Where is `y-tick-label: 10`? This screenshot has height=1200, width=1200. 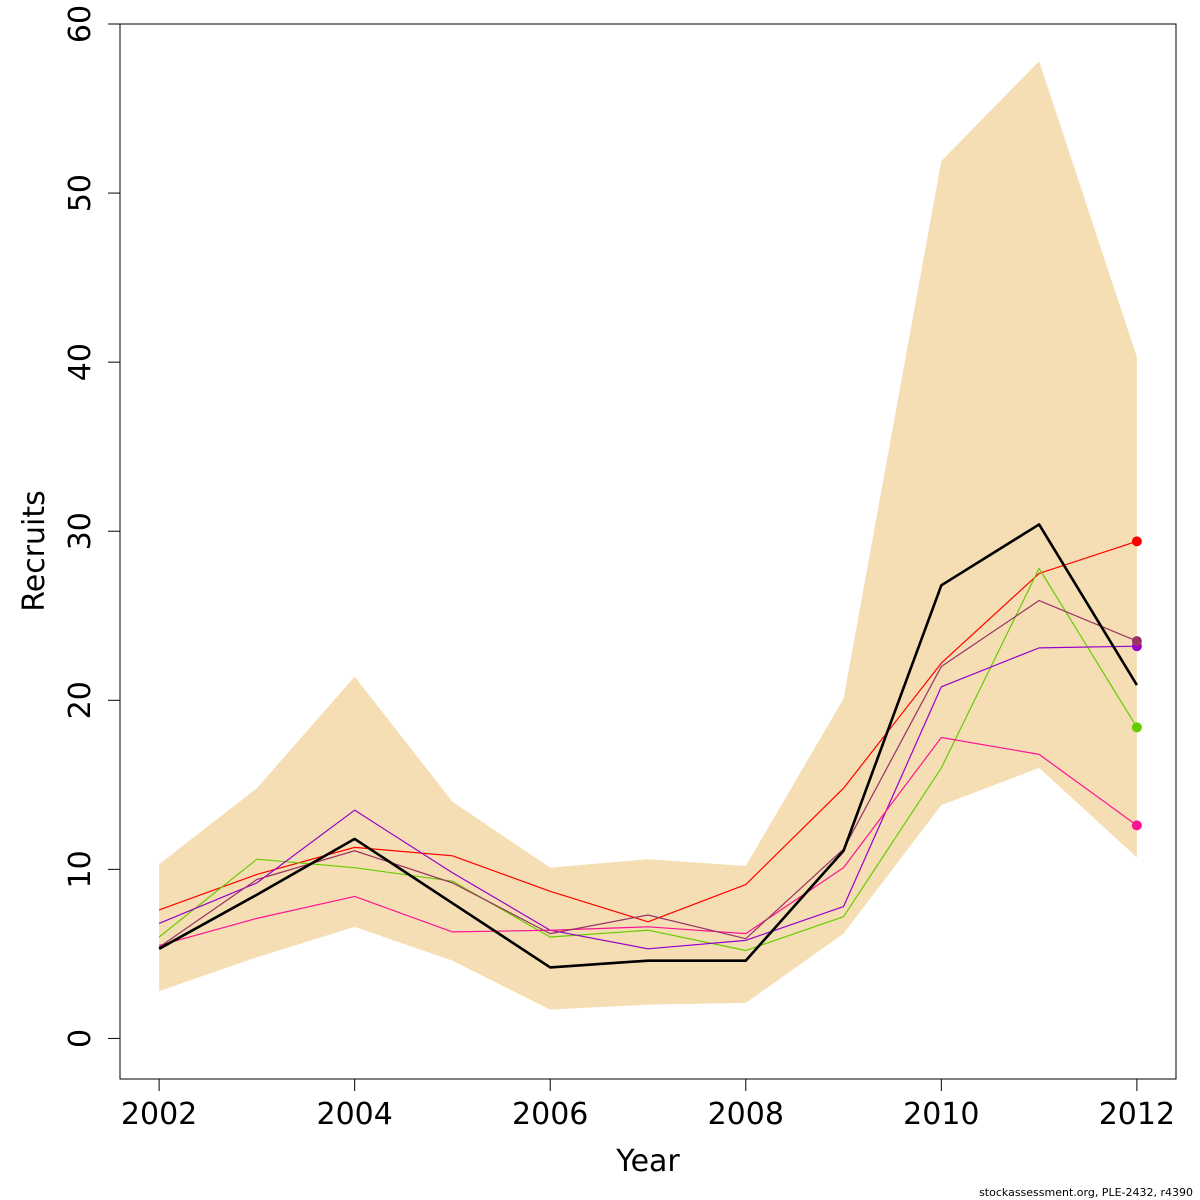
y-tick-label: 10 is located at coordinates (80, 869).